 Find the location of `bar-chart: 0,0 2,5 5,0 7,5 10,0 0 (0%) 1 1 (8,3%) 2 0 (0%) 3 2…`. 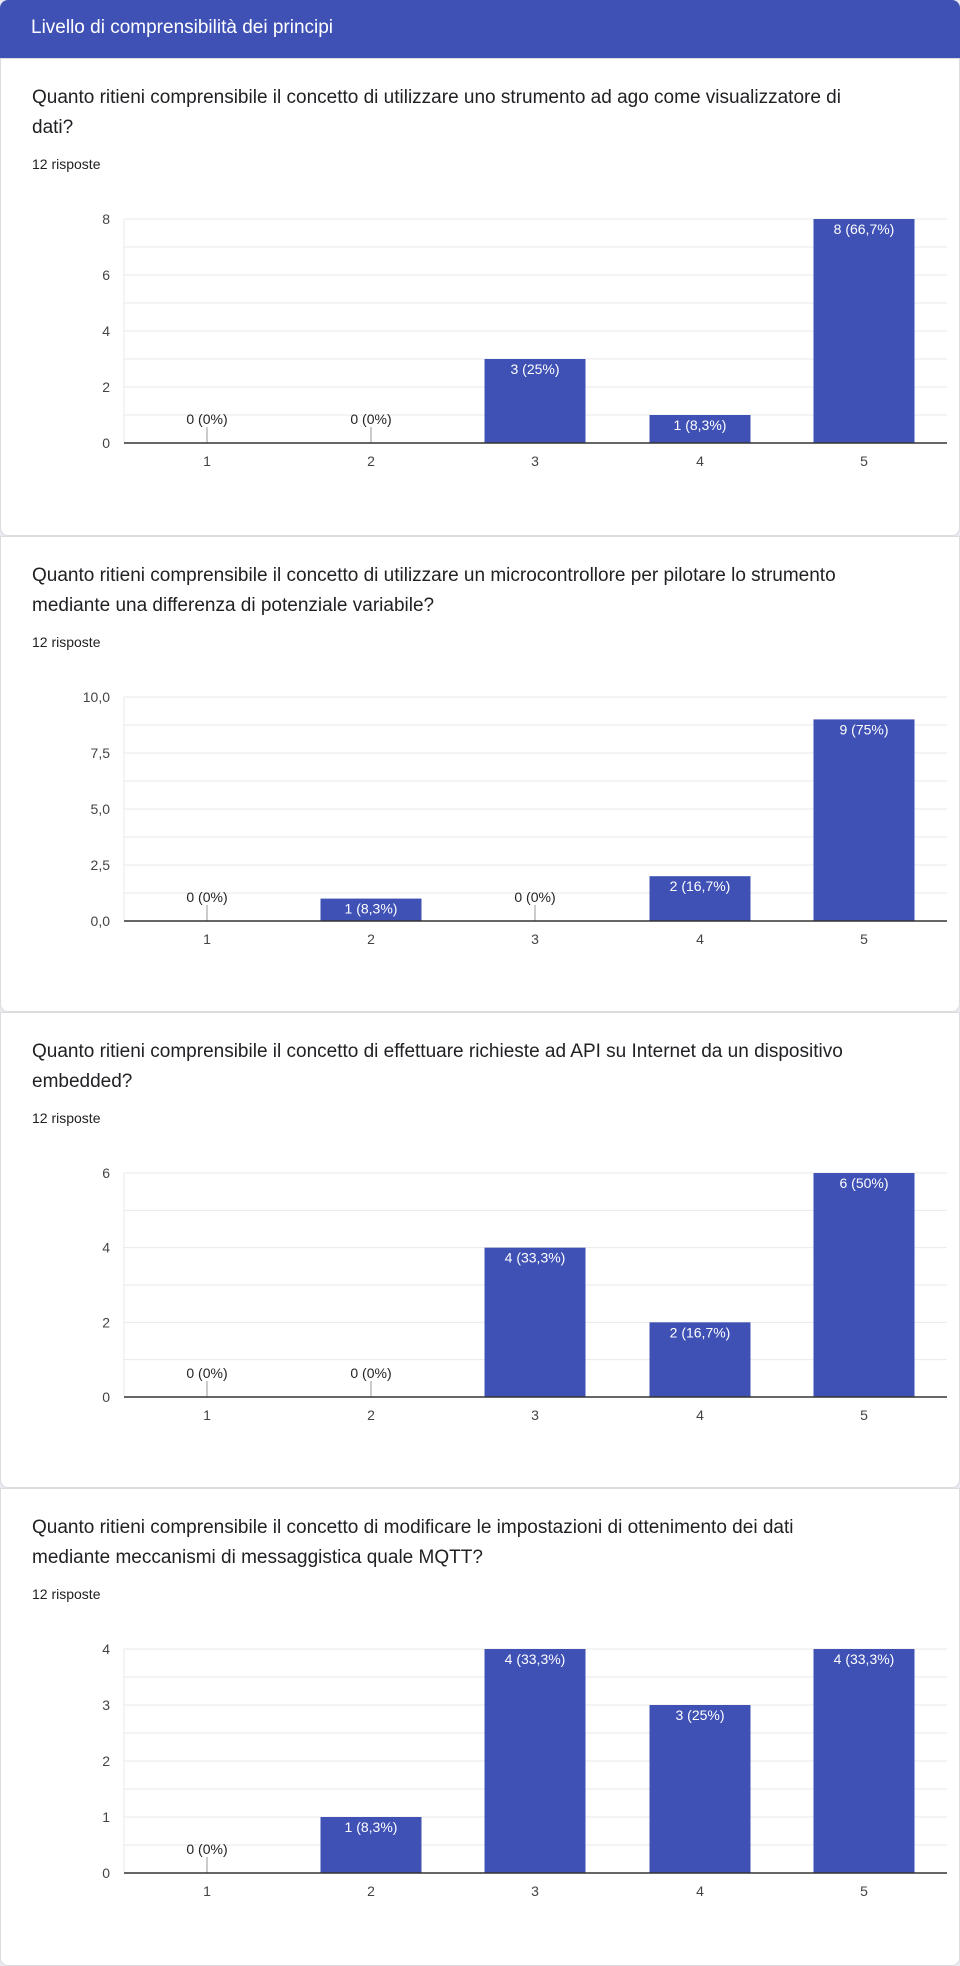

bar-chart: 0,0 2,5 5,0 7,5 10,0 0 (0%) 1 1 (8,3%) 2 0 (0%) 3 2… is located at coordinates (515, 818).